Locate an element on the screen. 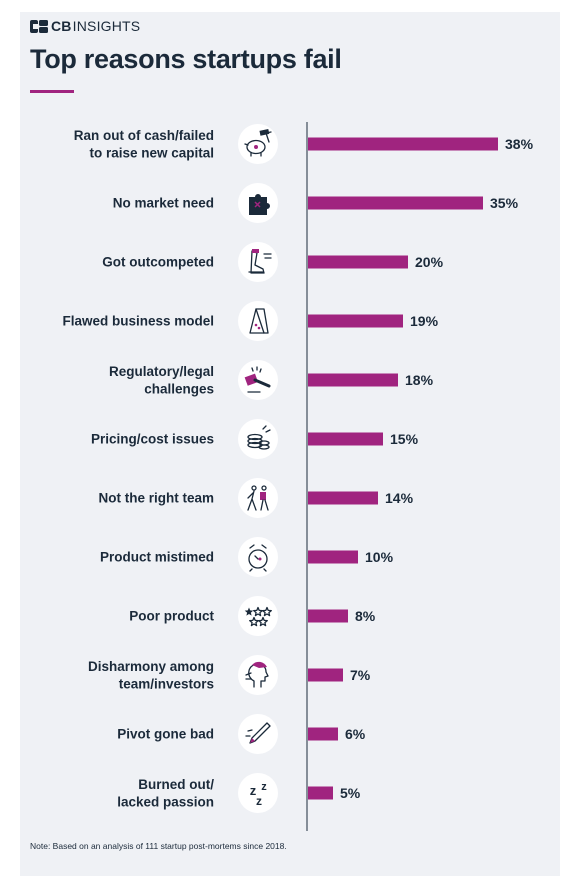  value-label: 19% is located at coordinates (424, 321).